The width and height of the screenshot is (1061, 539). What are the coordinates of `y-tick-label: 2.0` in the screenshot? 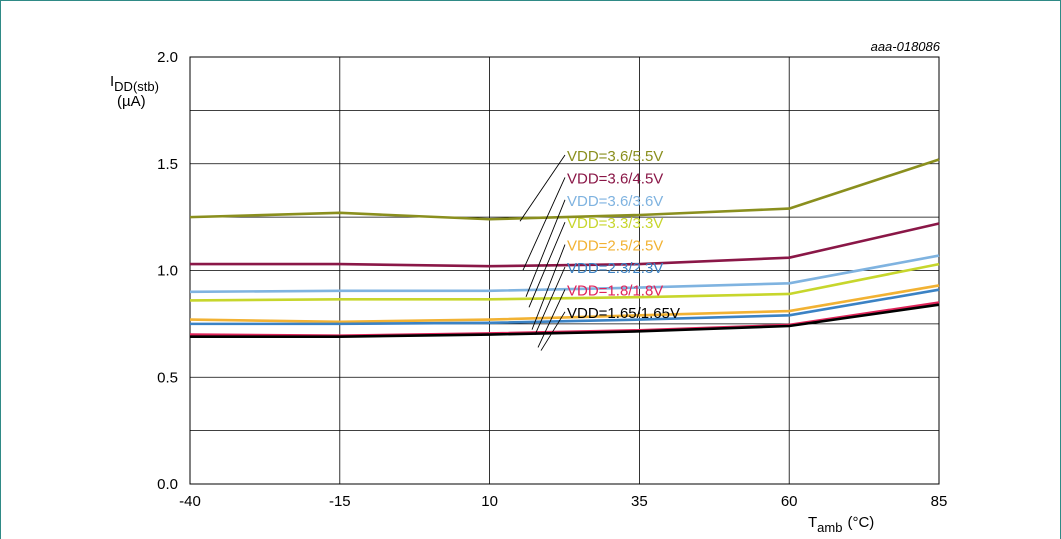 It's located at (167, 57).